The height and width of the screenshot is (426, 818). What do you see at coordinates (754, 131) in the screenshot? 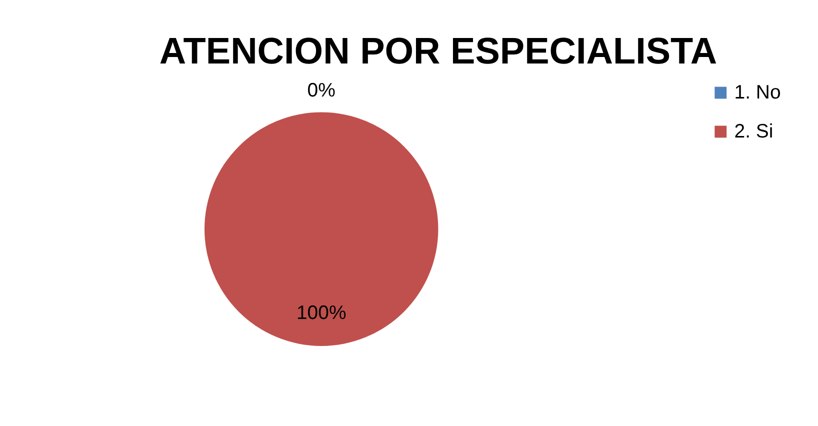
I see `legend-label: 2. Si` at bounding box center [754, 131].